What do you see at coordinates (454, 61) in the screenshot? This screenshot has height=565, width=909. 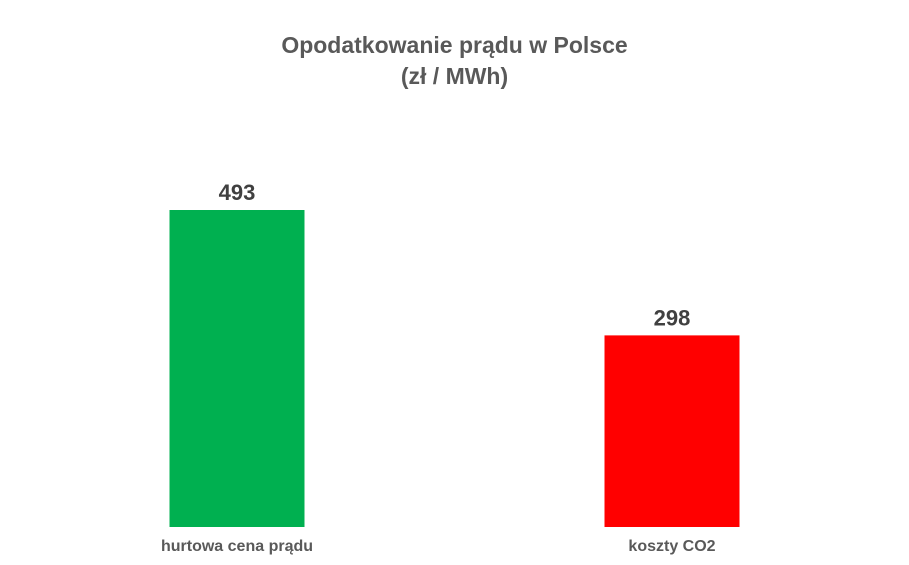 I see `chart-title-block: Opodatkowanie prądu w Polsce (zł / MWh)` at bounding box center [454, 61].